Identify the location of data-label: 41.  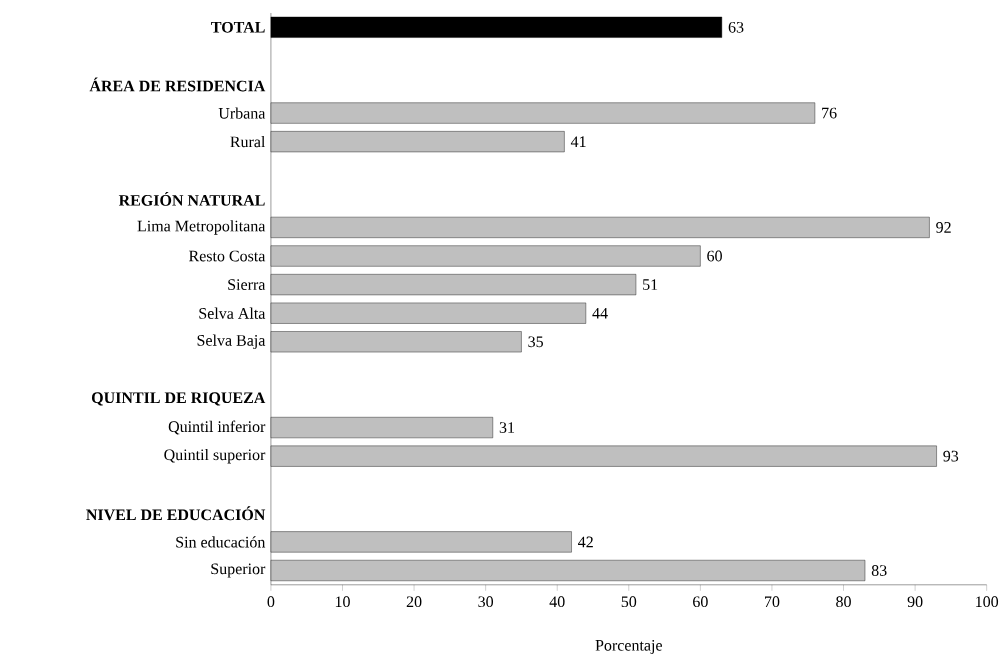
(578, 142).